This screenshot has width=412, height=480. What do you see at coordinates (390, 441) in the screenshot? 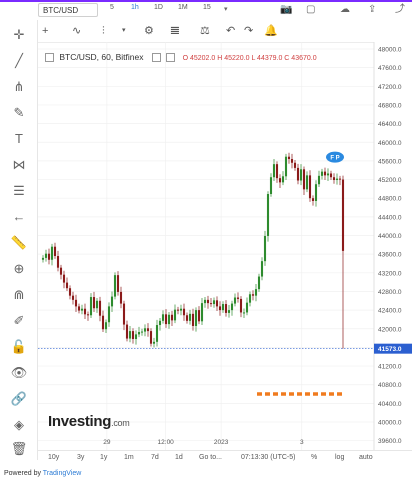
I see `y-tick-label: 39600.0` at bounding box center [390, 441].